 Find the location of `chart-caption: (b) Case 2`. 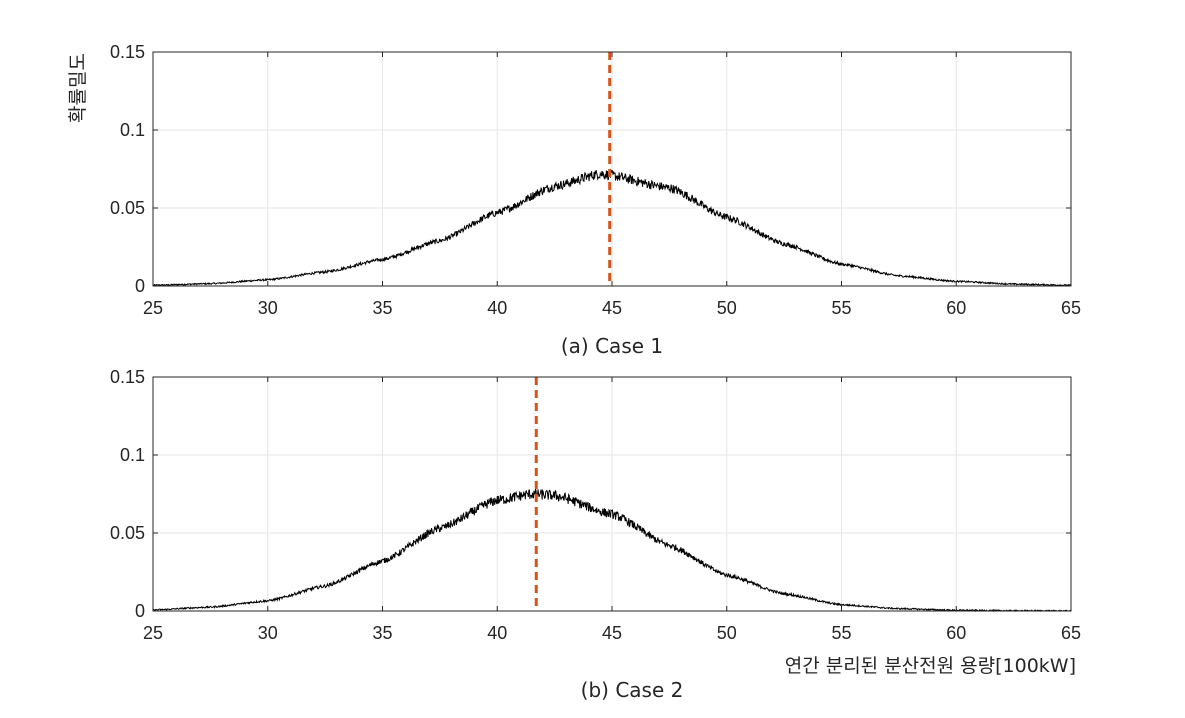

chart-caption: (b) Case 2 is located at coordinates (632, 690).